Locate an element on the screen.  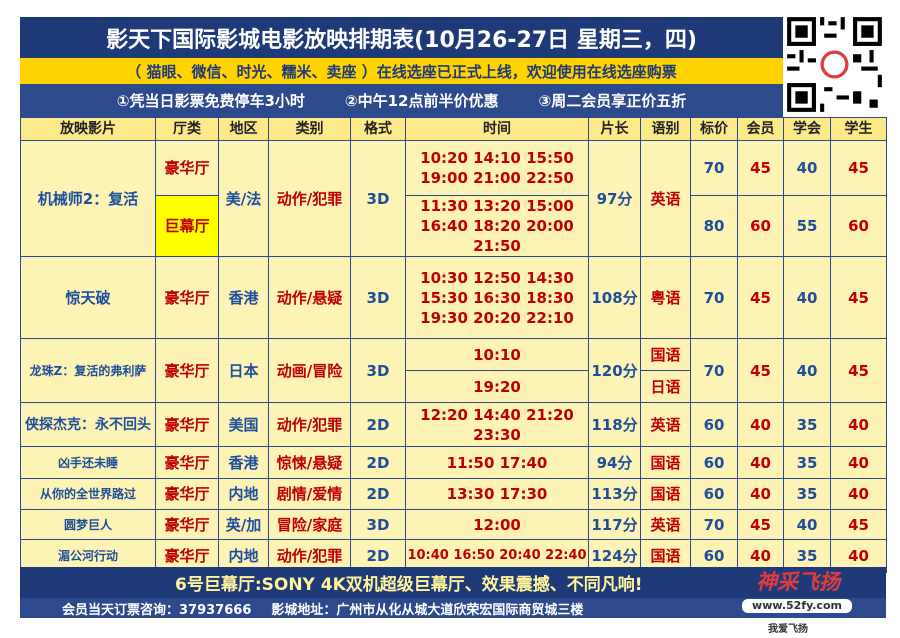
qr-code is located at coordinates (834, 64).